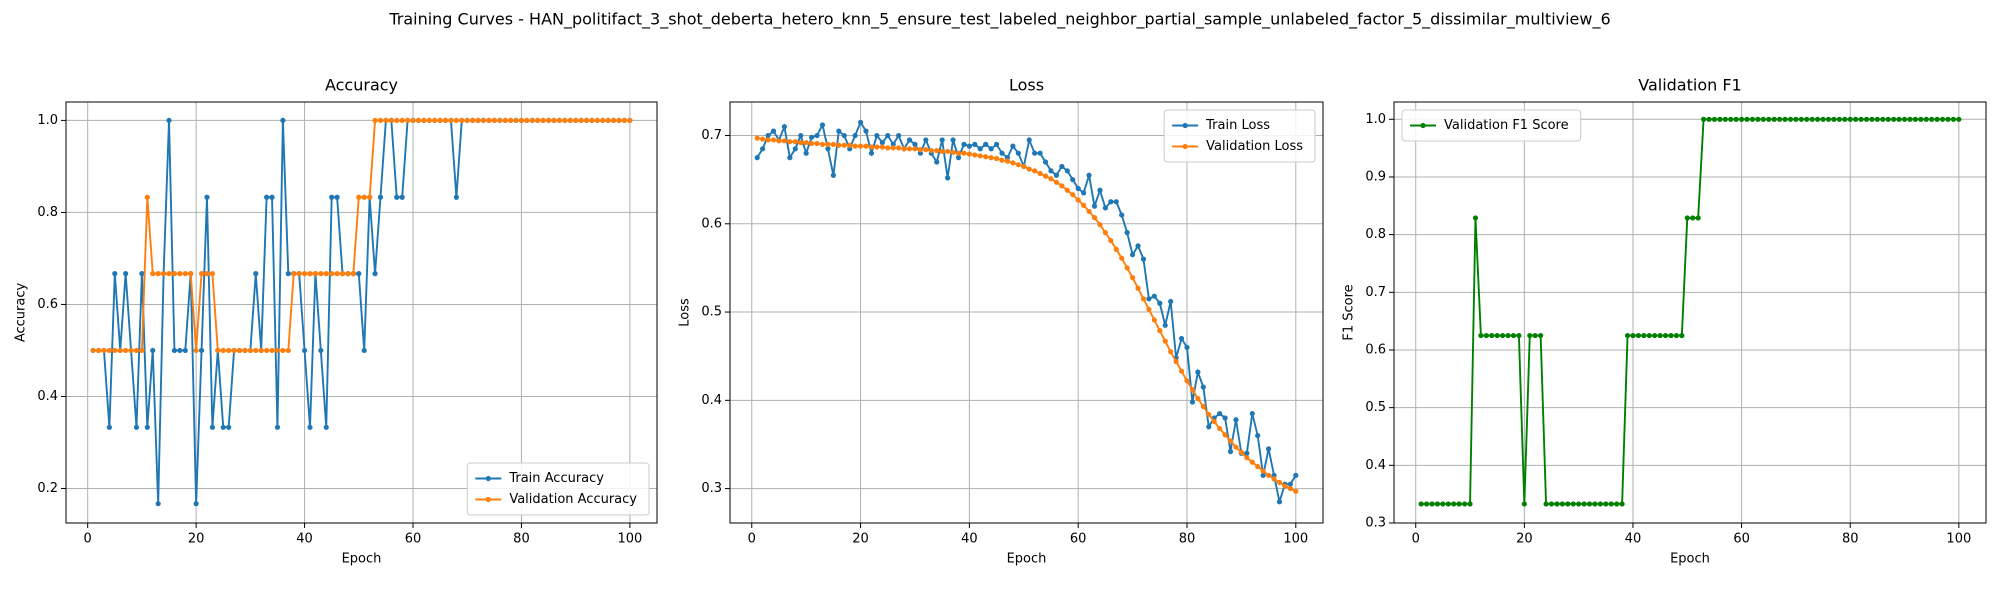 The height and width of the screenshot is (600, 2000). What do you see at coordinates (1239, 136) in the screenshot?
I see `legend: Train Loss Validation Loss` at bounding box center [1239, 136].